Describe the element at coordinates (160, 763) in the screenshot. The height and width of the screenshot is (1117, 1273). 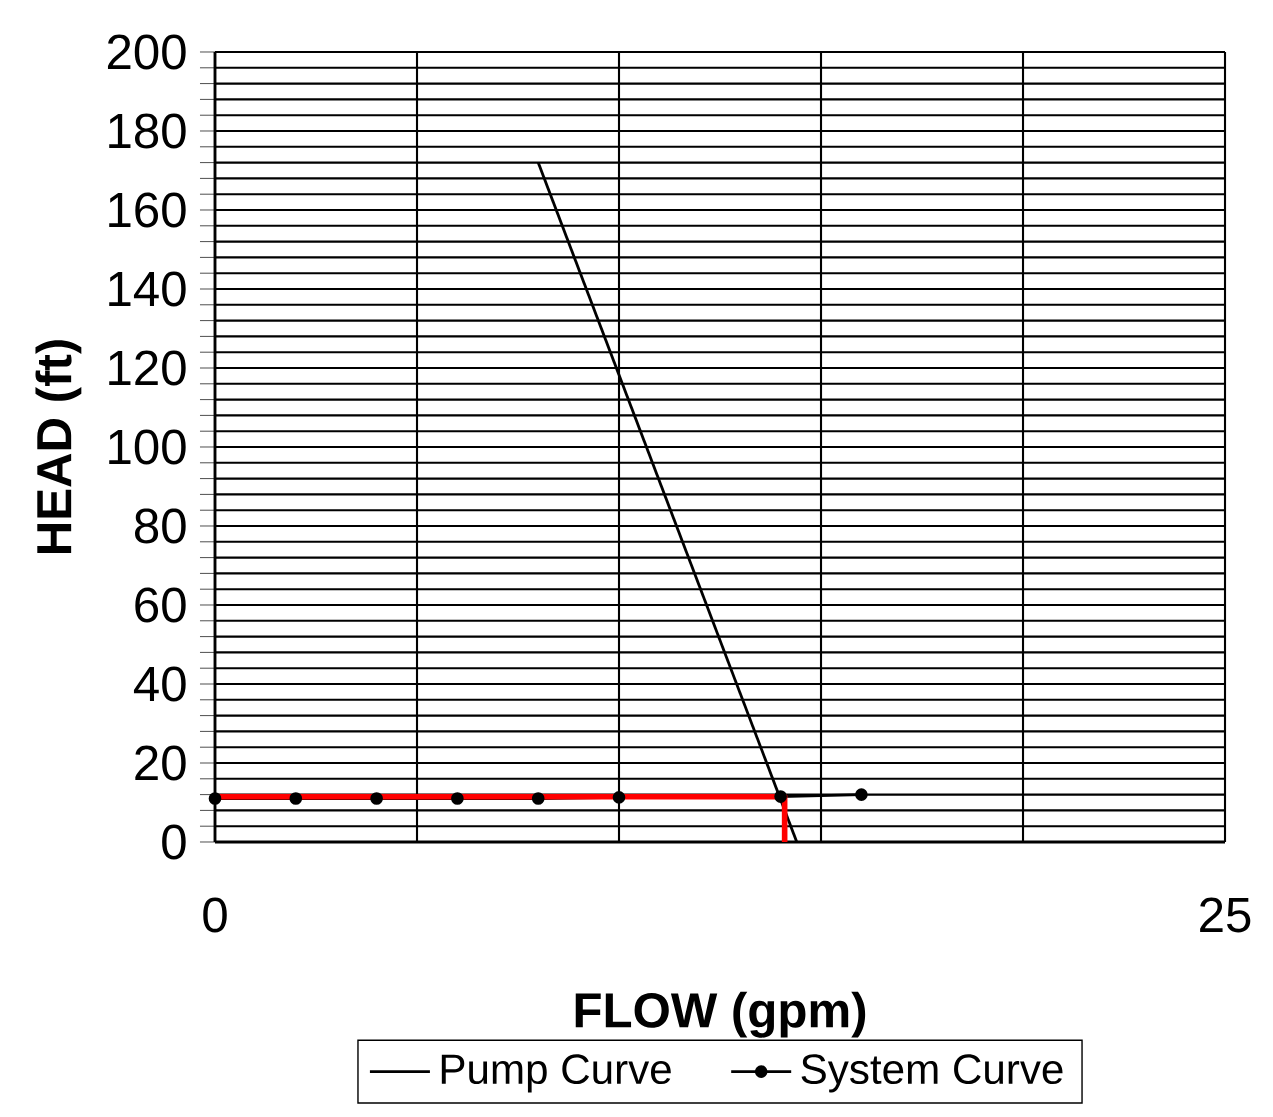
I see `y-tick-label: 20` at that location.